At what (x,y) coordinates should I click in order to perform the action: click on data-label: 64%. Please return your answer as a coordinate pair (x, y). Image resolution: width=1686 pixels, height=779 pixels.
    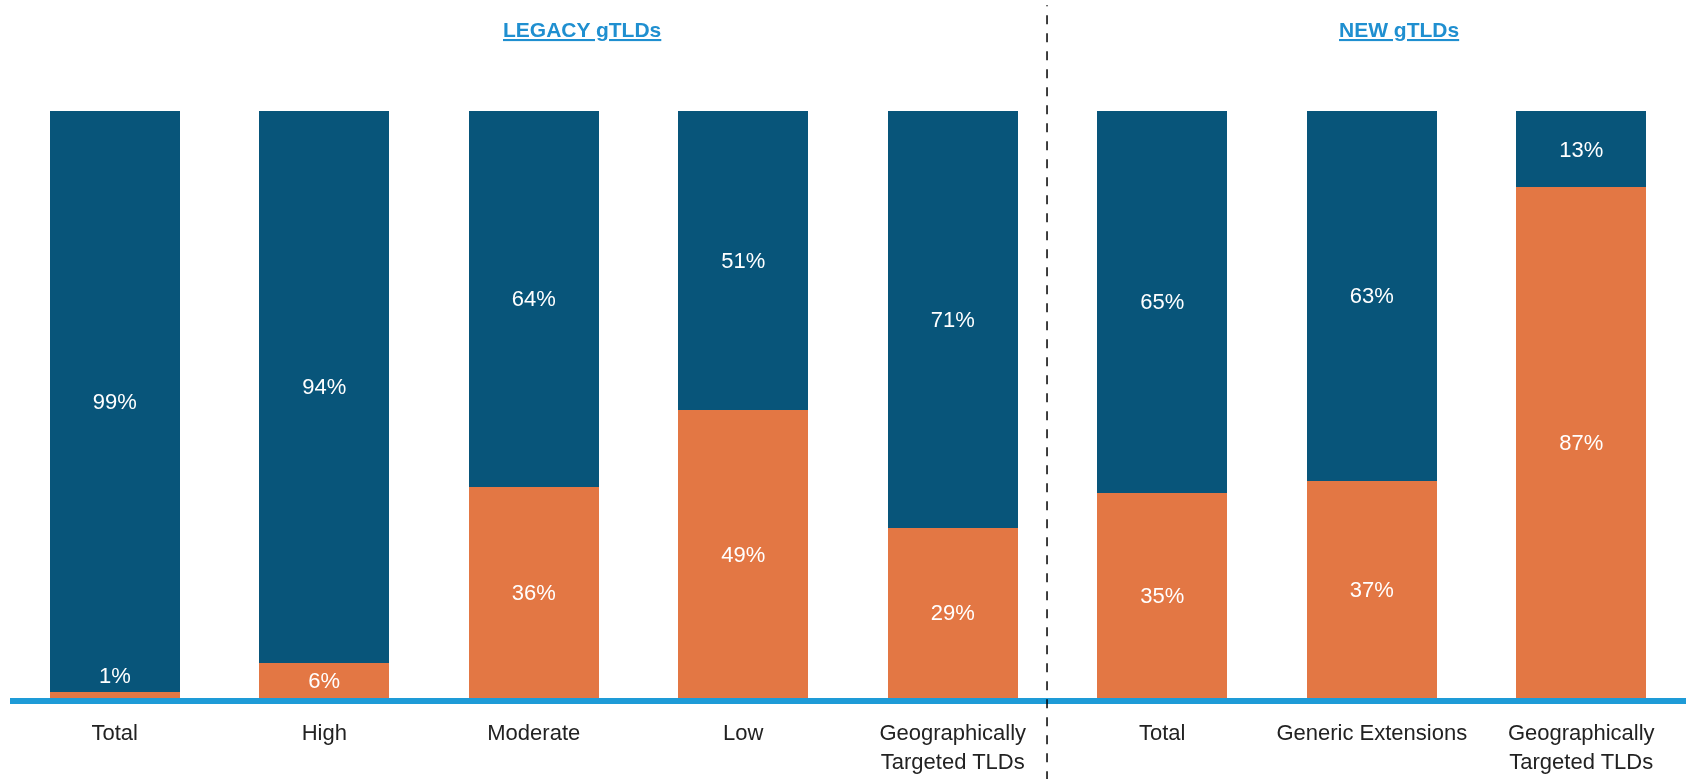
    Looking at the image, I should click on (533, 299).